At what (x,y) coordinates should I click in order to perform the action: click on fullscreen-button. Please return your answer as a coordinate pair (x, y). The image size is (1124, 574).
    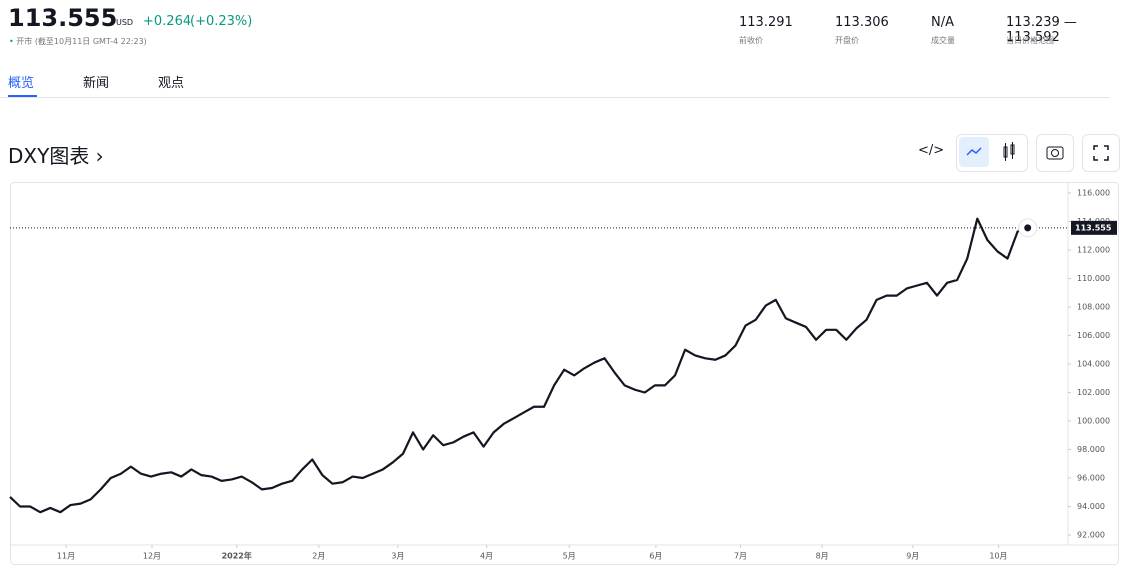
    Looking at the image, I should click on (1101, 153).